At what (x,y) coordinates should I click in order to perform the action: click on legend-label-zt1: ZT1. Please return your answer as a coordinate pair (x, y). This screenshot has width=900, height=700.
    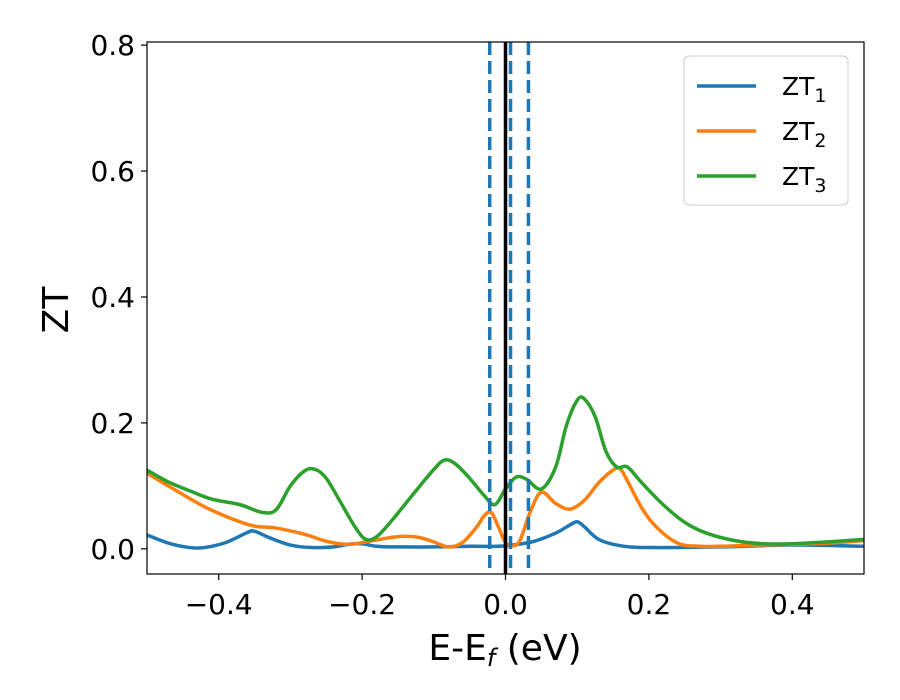
    Looking at the image, I should click on (804, 89).